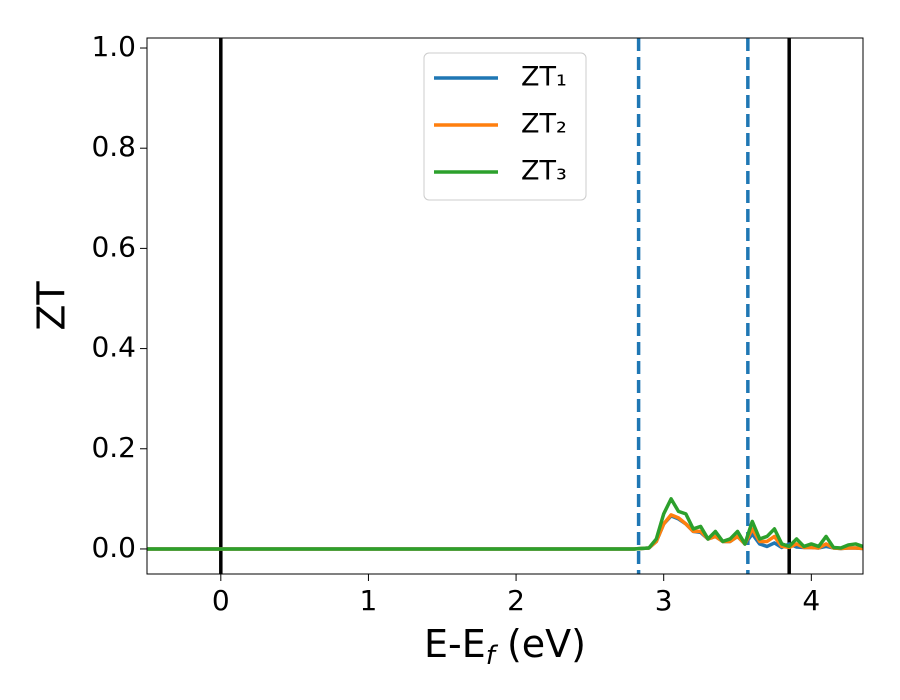 This screenshot has width=900, height=700. What do you see at coordinates (505, 646) in the screenshot?
I see `x-axis-label: E-Ef (eV)` at bounding box center [505, 646].